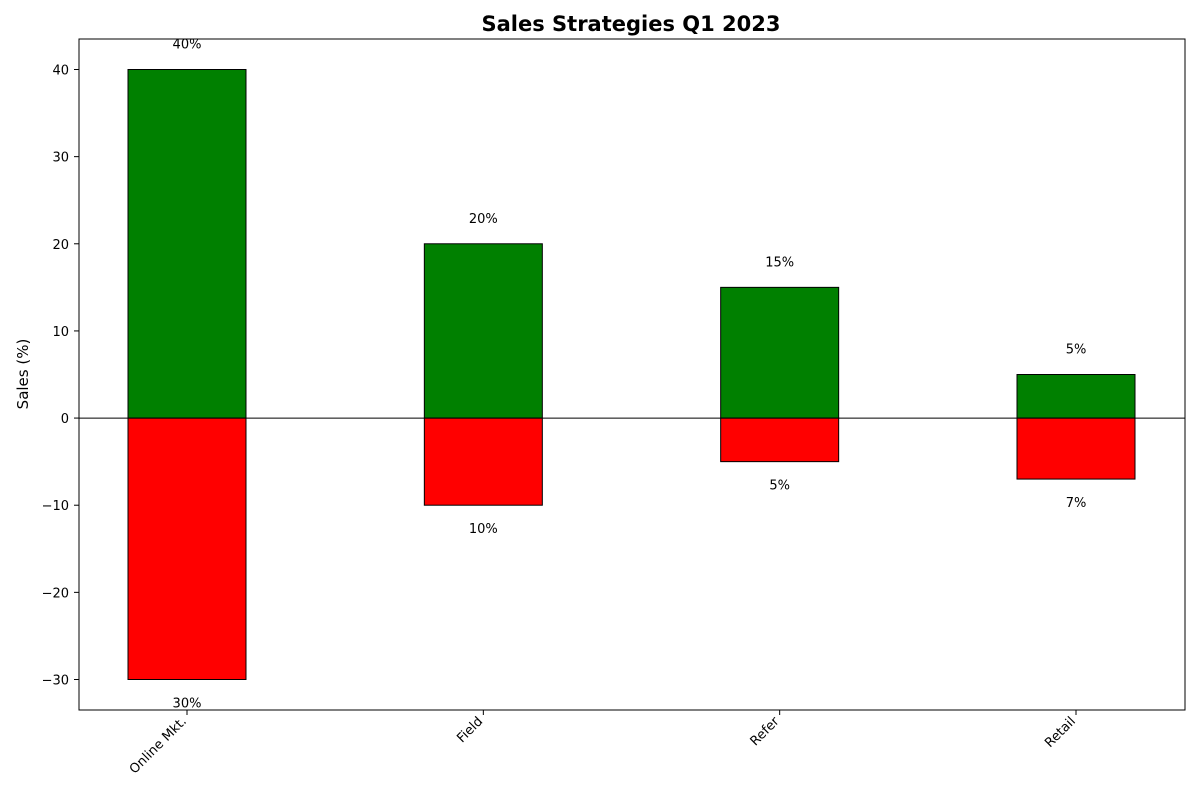 The height and width of the screenshot is (800, 1200). I want to click on y-tick-label: −30, so click(55, 681).